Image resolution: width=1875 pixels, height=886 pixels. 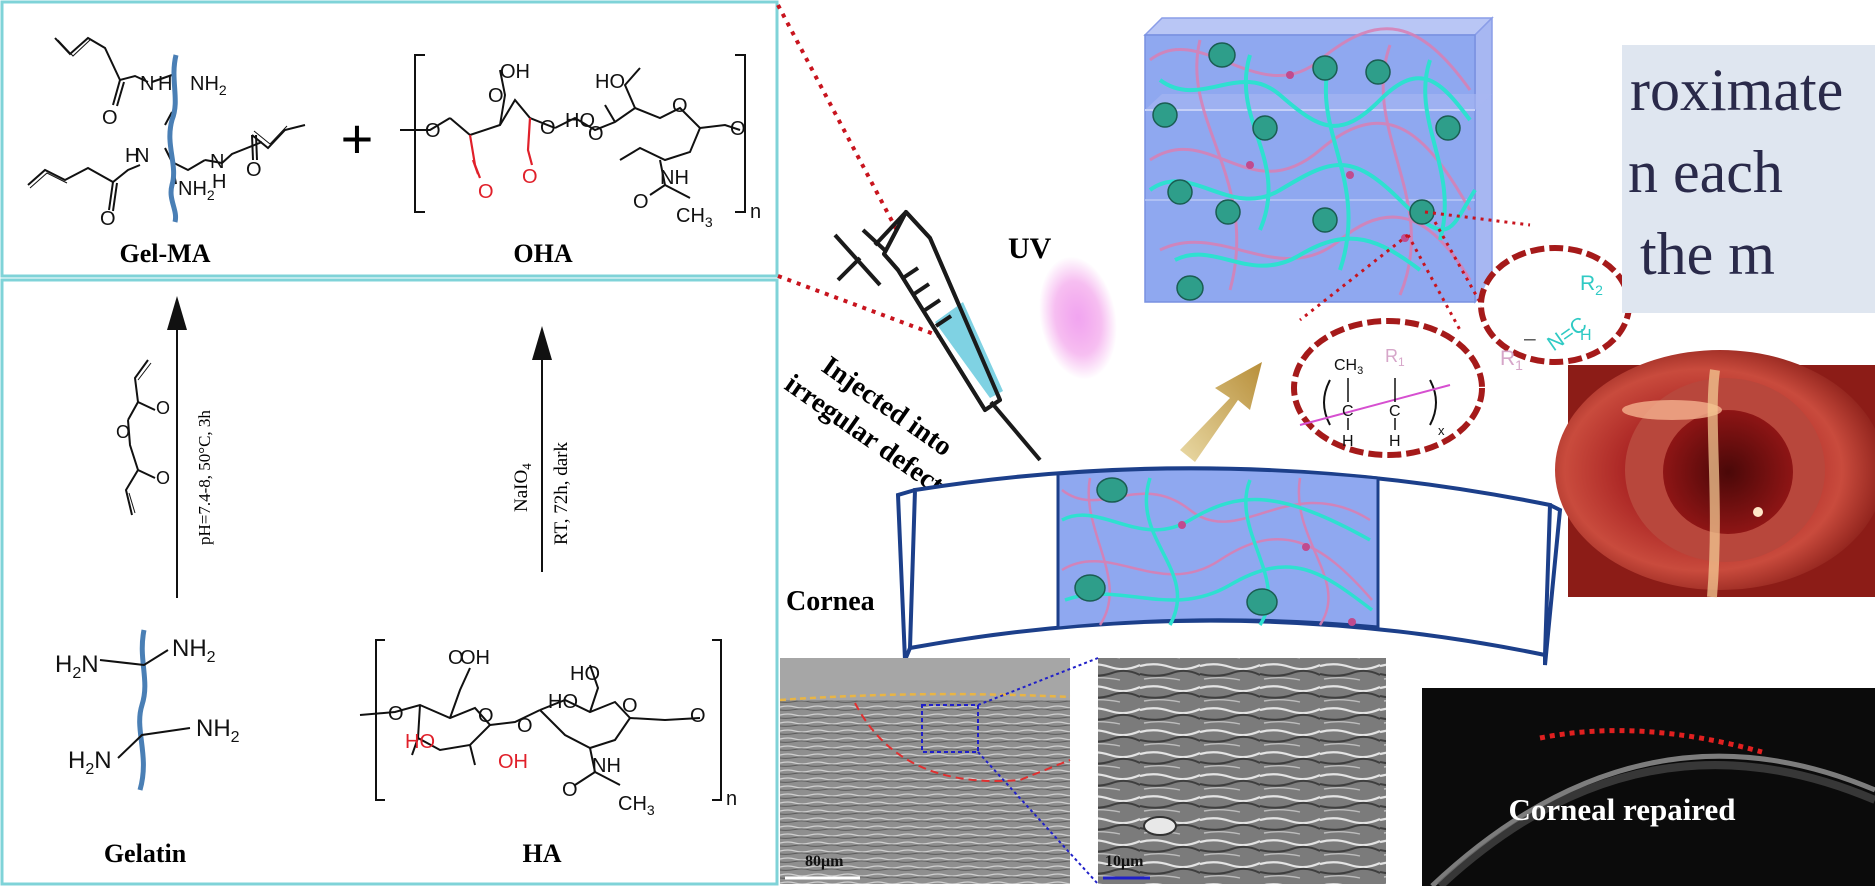 What do you see at coordinates (181, 151) in the screenshot?
I see `gelma-atoms: N H NH2 O N H N H NH2 O O` at bounding box center [181, 151].